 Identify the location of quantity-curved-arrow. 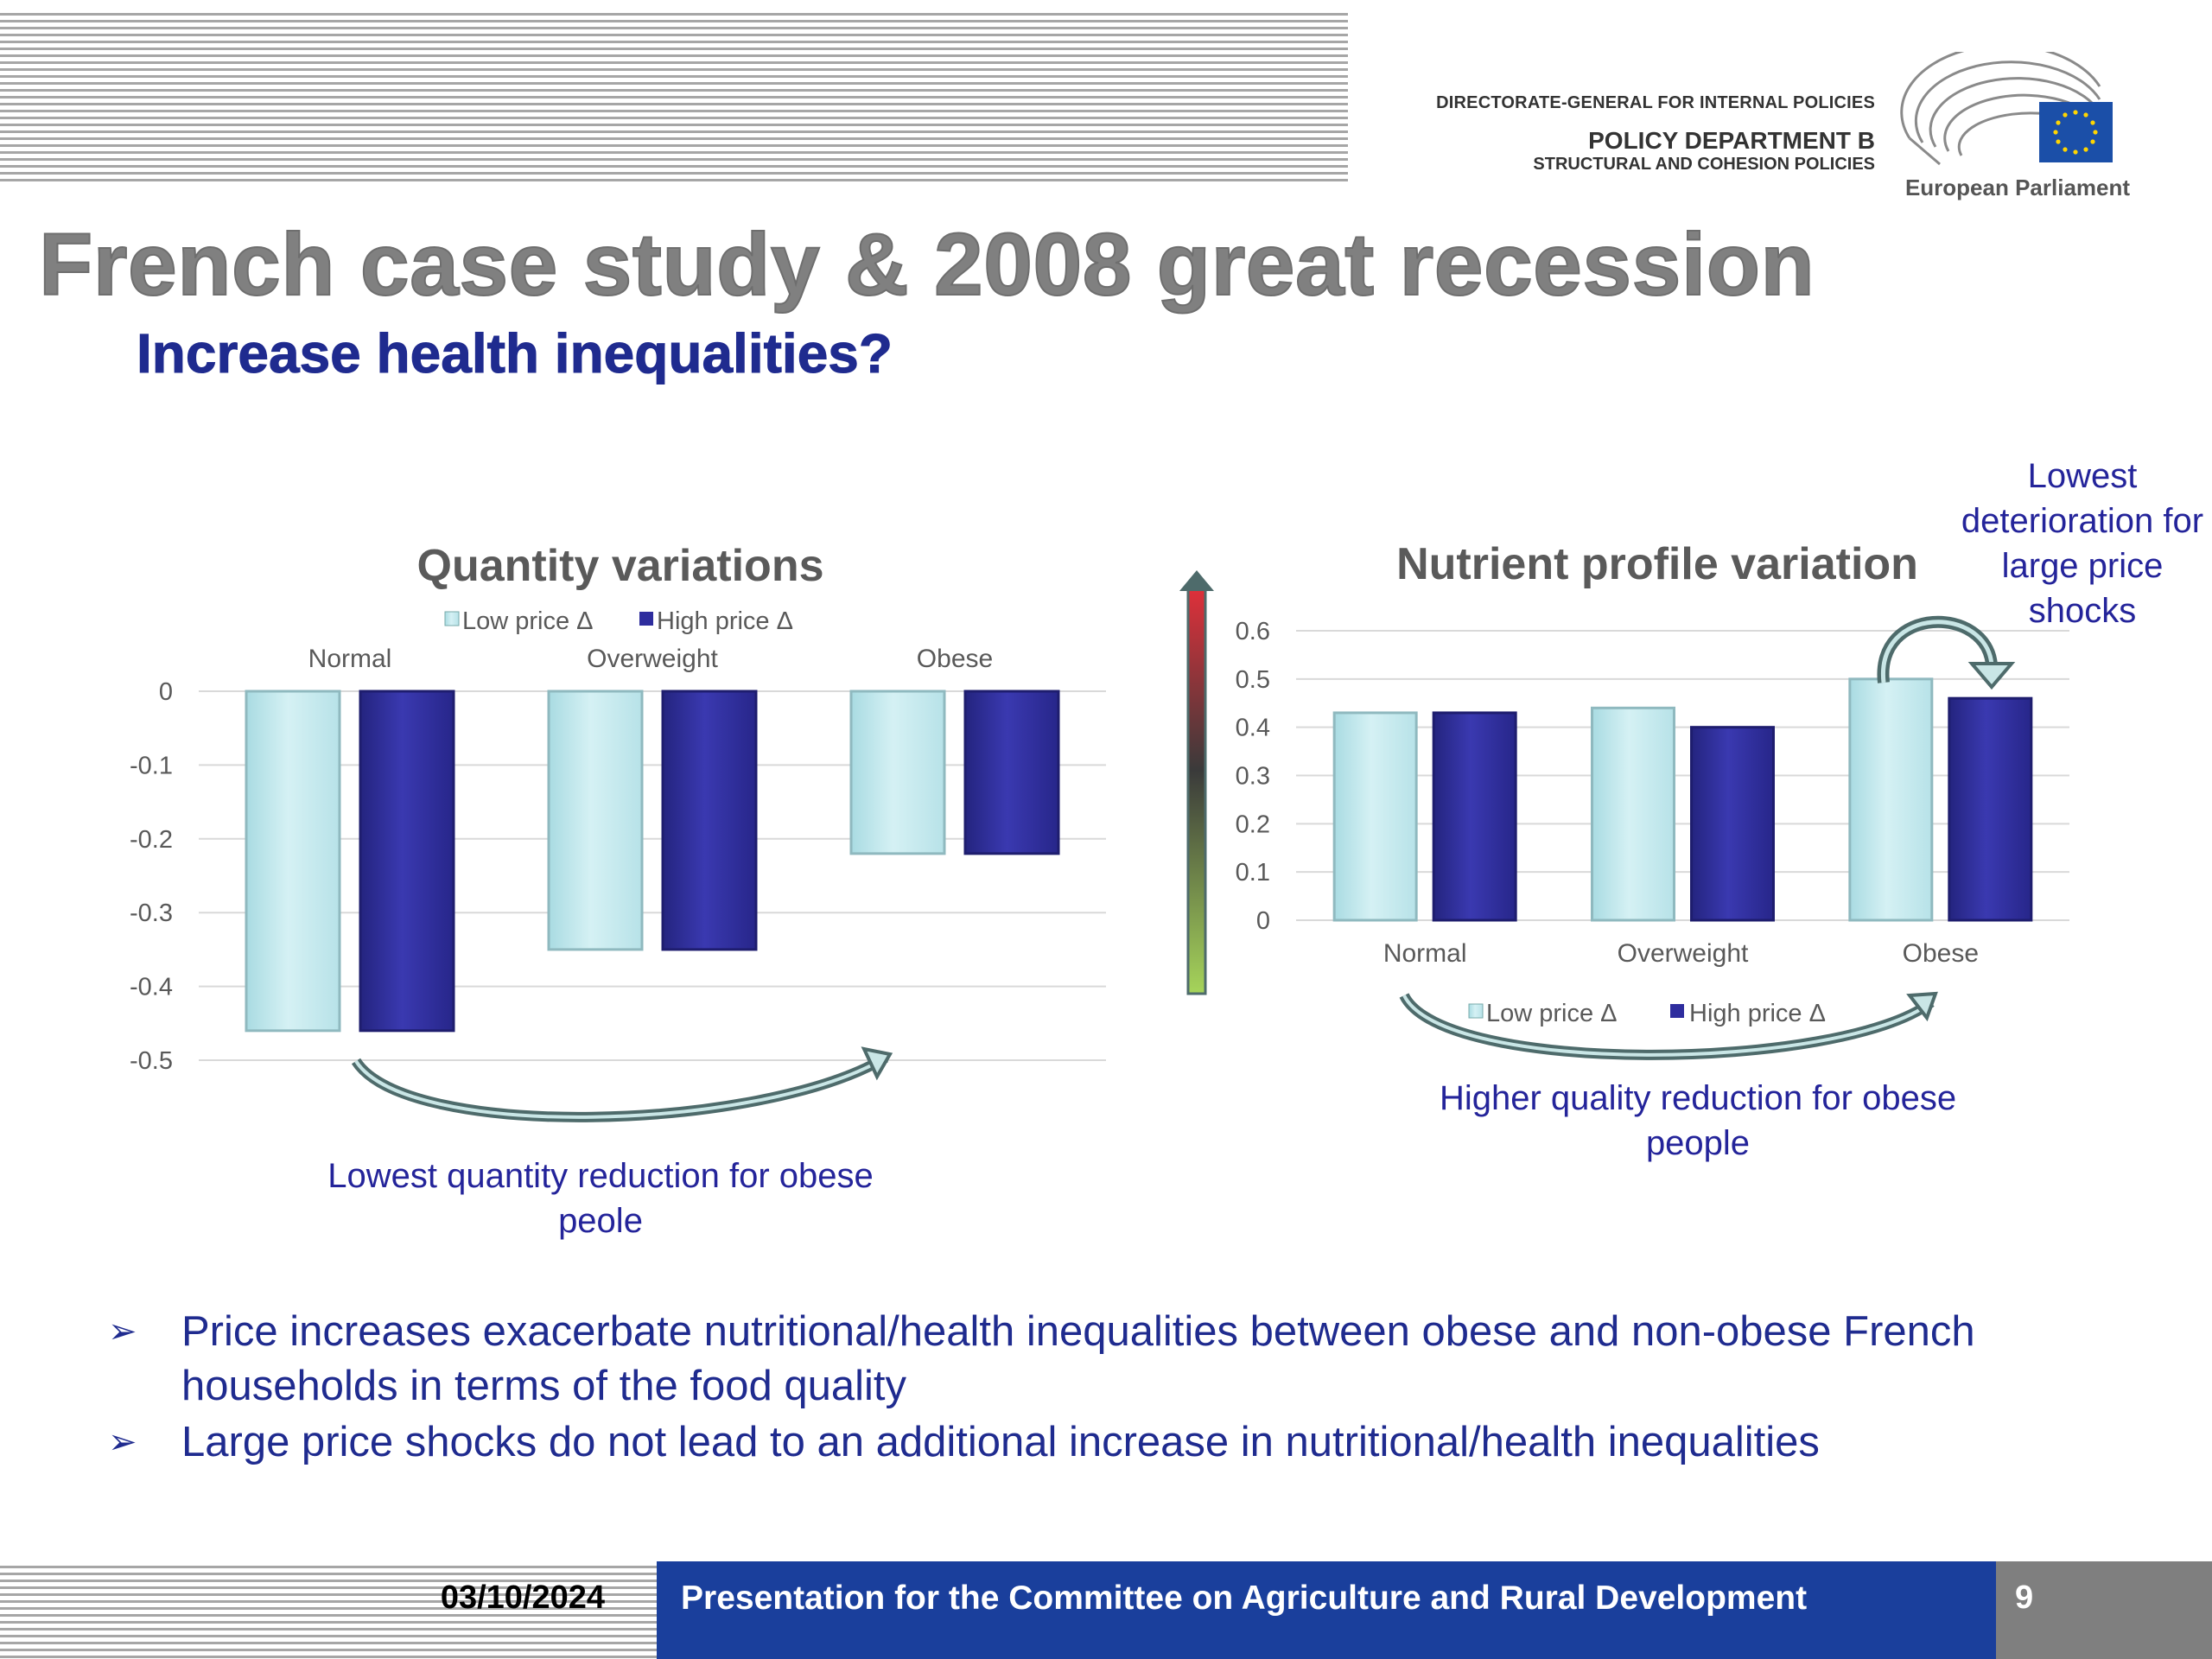
(620, 1087).